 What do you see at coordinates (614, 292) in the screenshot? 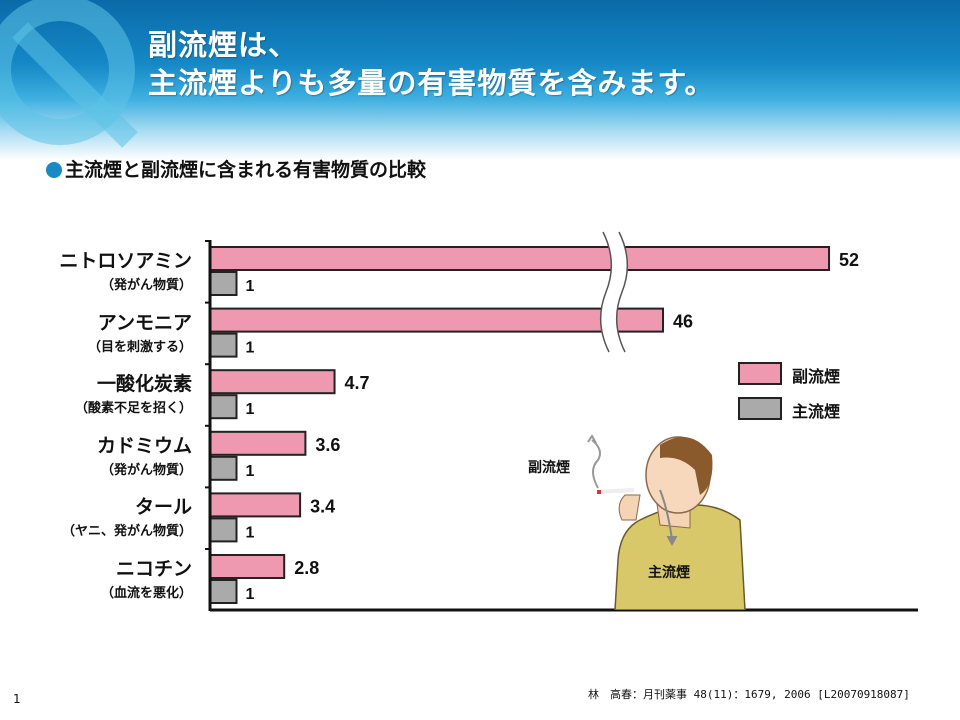
I see `axis-break-fill` at bounding box center [614, 292].